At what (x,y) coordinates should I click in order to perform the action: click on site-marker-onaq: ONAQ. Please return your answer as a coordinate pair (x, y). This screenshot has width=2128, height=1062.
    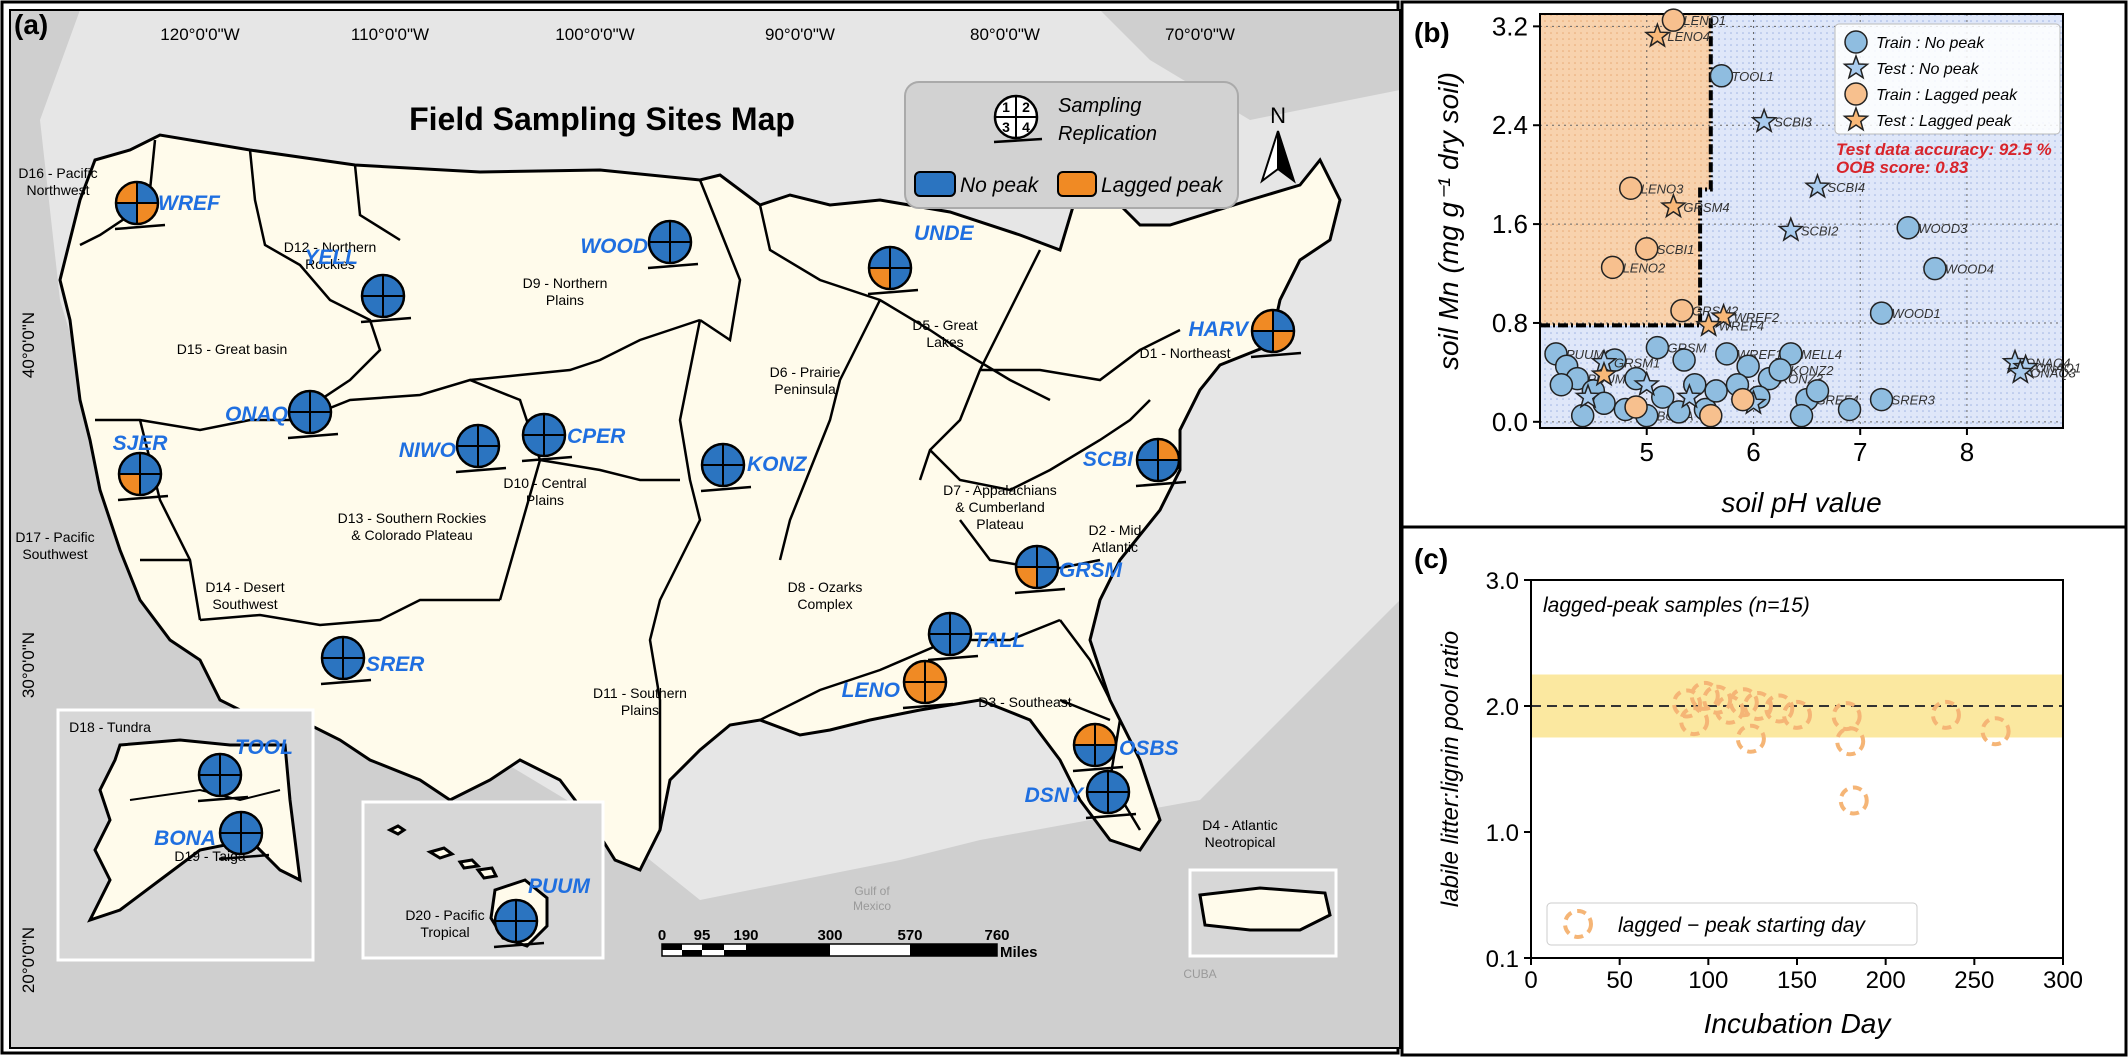
    Looking at the image, I should click on (282, 414).